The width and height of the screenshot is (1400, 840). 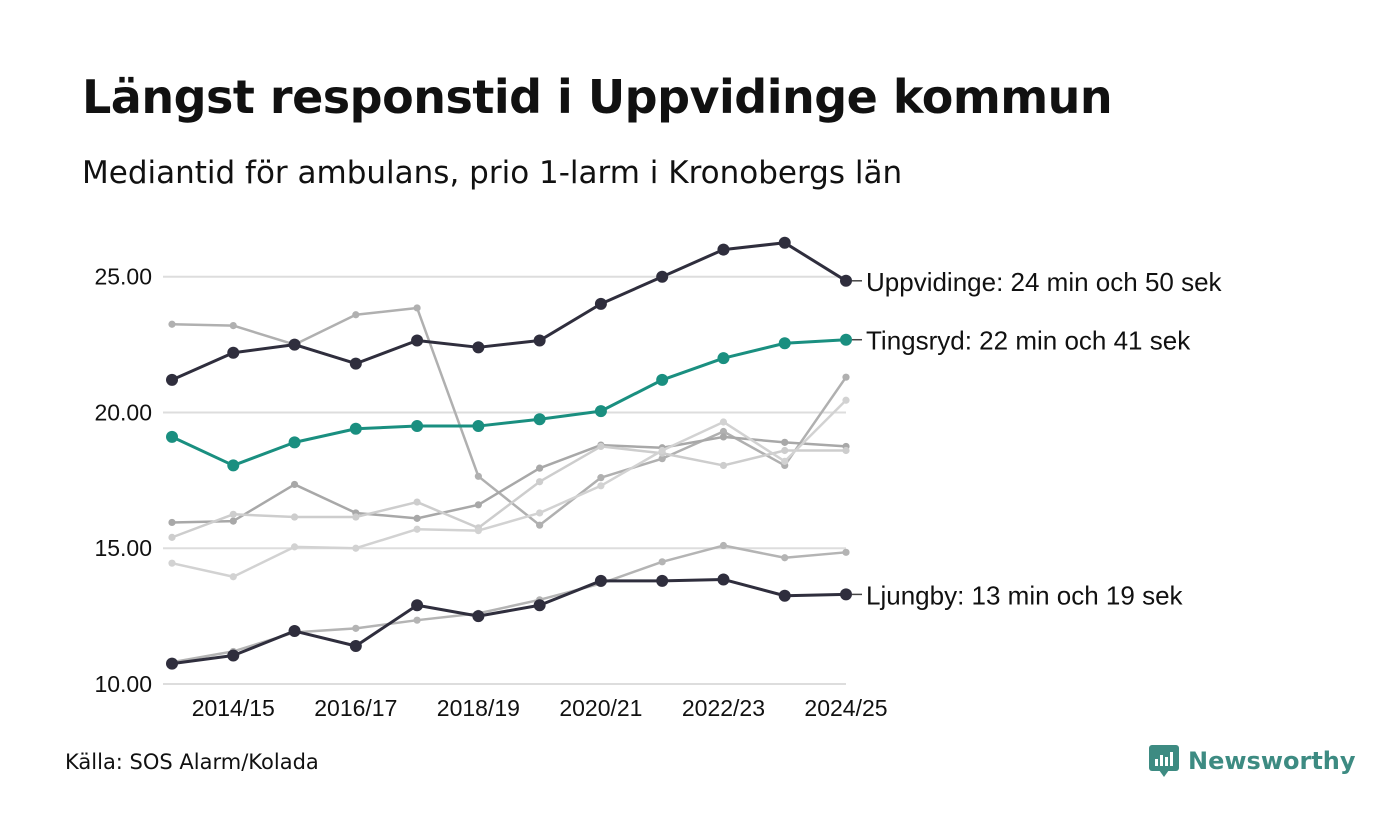 I want to click on source-note: Källa: SOS Alarm/Kolada, so click(x=192, y=762).